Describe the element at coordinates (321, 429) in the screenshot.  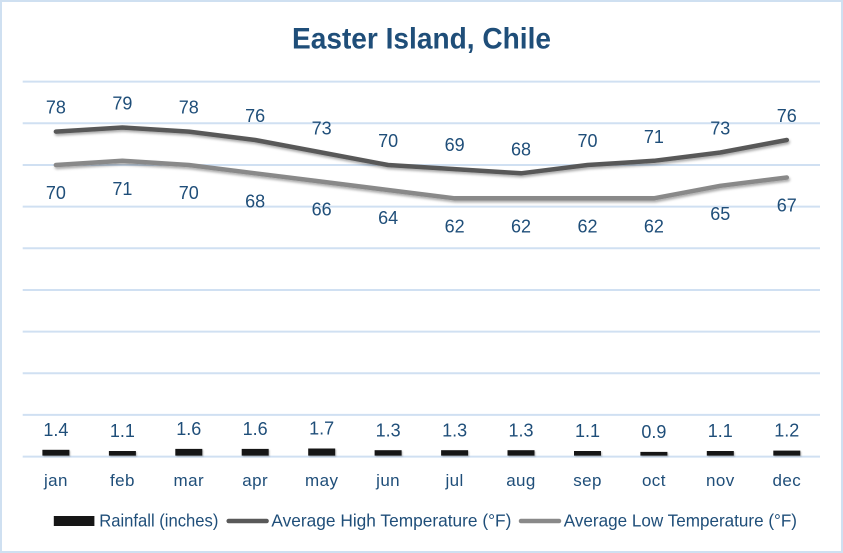
I see `svg-text: 1.7` at that location.